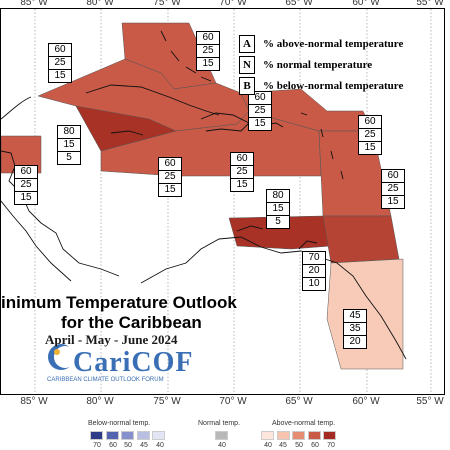  What do you see at coordinates (119, 302) in the screenshot?
I see `map-title: inimum Temperature Outlook` at bounding box center [119, 302].